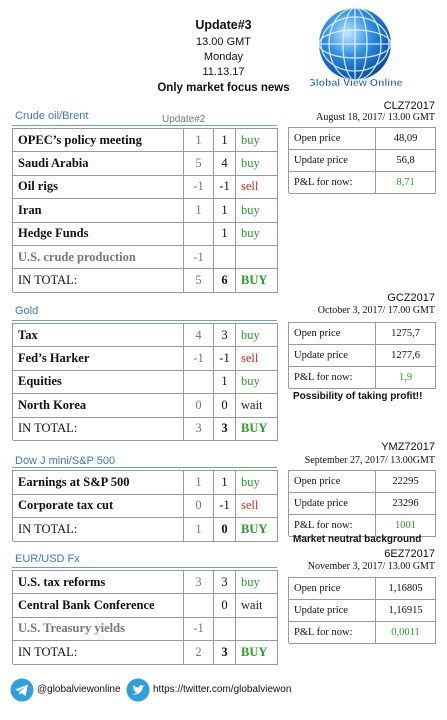 Image resolution: width=447 pixels, height=720 pixels. Describe the element at coordinates (98, 583) in the screenshot. I see `factor-label: U.S. tax reforms` at that location.